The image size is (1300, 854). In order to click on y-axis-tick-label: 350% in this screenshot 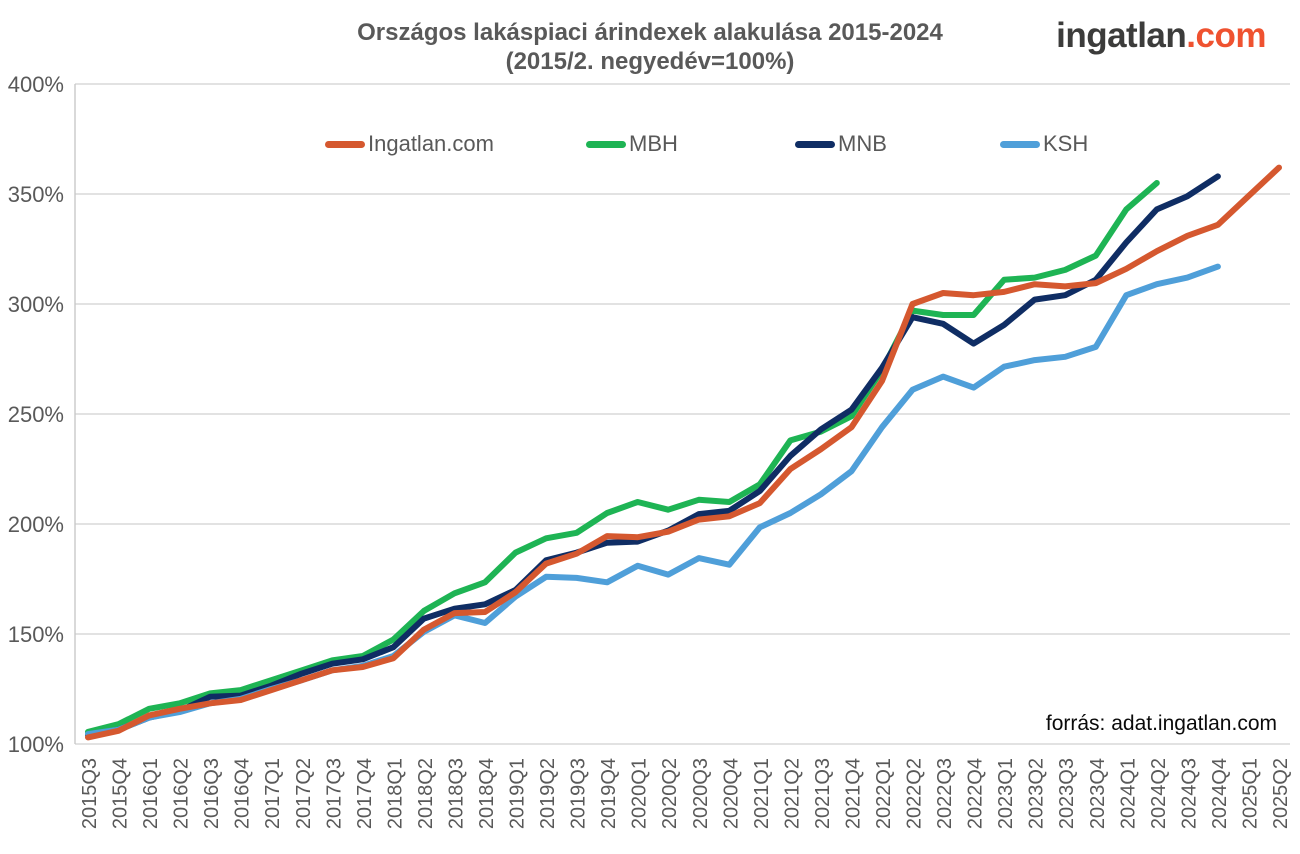, I will do `click(36, 194)`.